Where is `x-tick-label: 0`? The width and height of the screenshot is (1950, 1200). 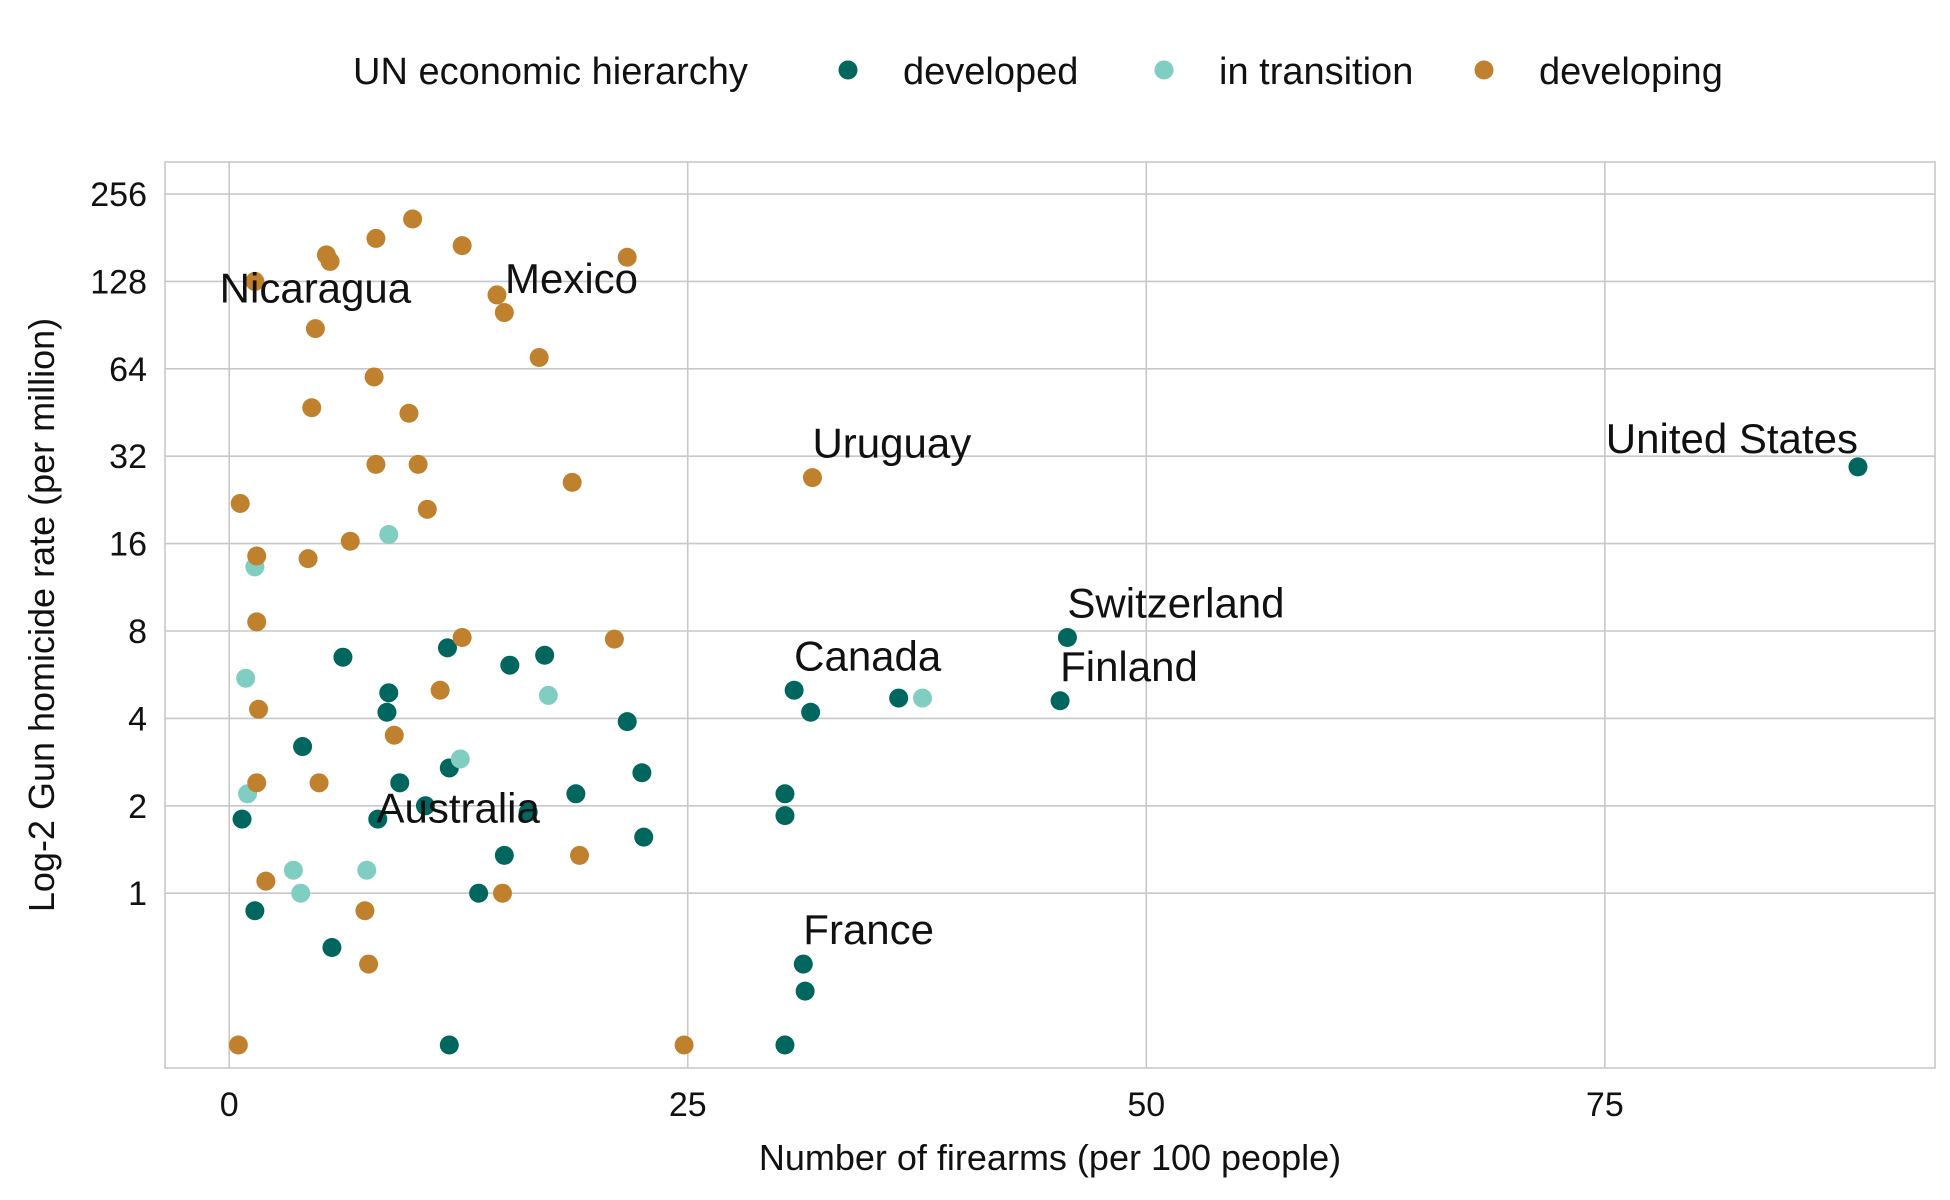 x-tick-label: 0 is located at coordinates (229, 1105).